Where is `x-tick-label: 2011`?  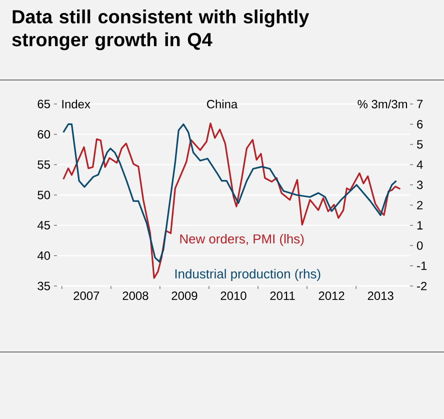 x-tick-label: 2011 is located at coordinates (282, 296).